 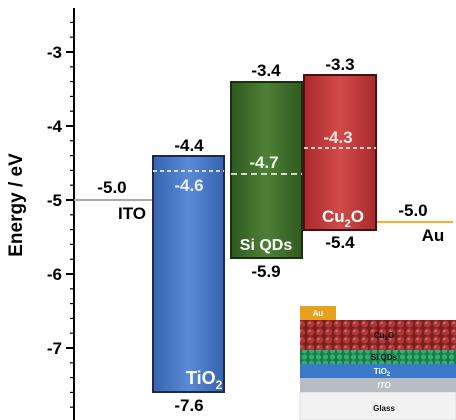 What do you see at coordinates (188, 185) in the screenshot?
I see `tio2-fermi-value: -4.6` at bounding box center [188, 185].